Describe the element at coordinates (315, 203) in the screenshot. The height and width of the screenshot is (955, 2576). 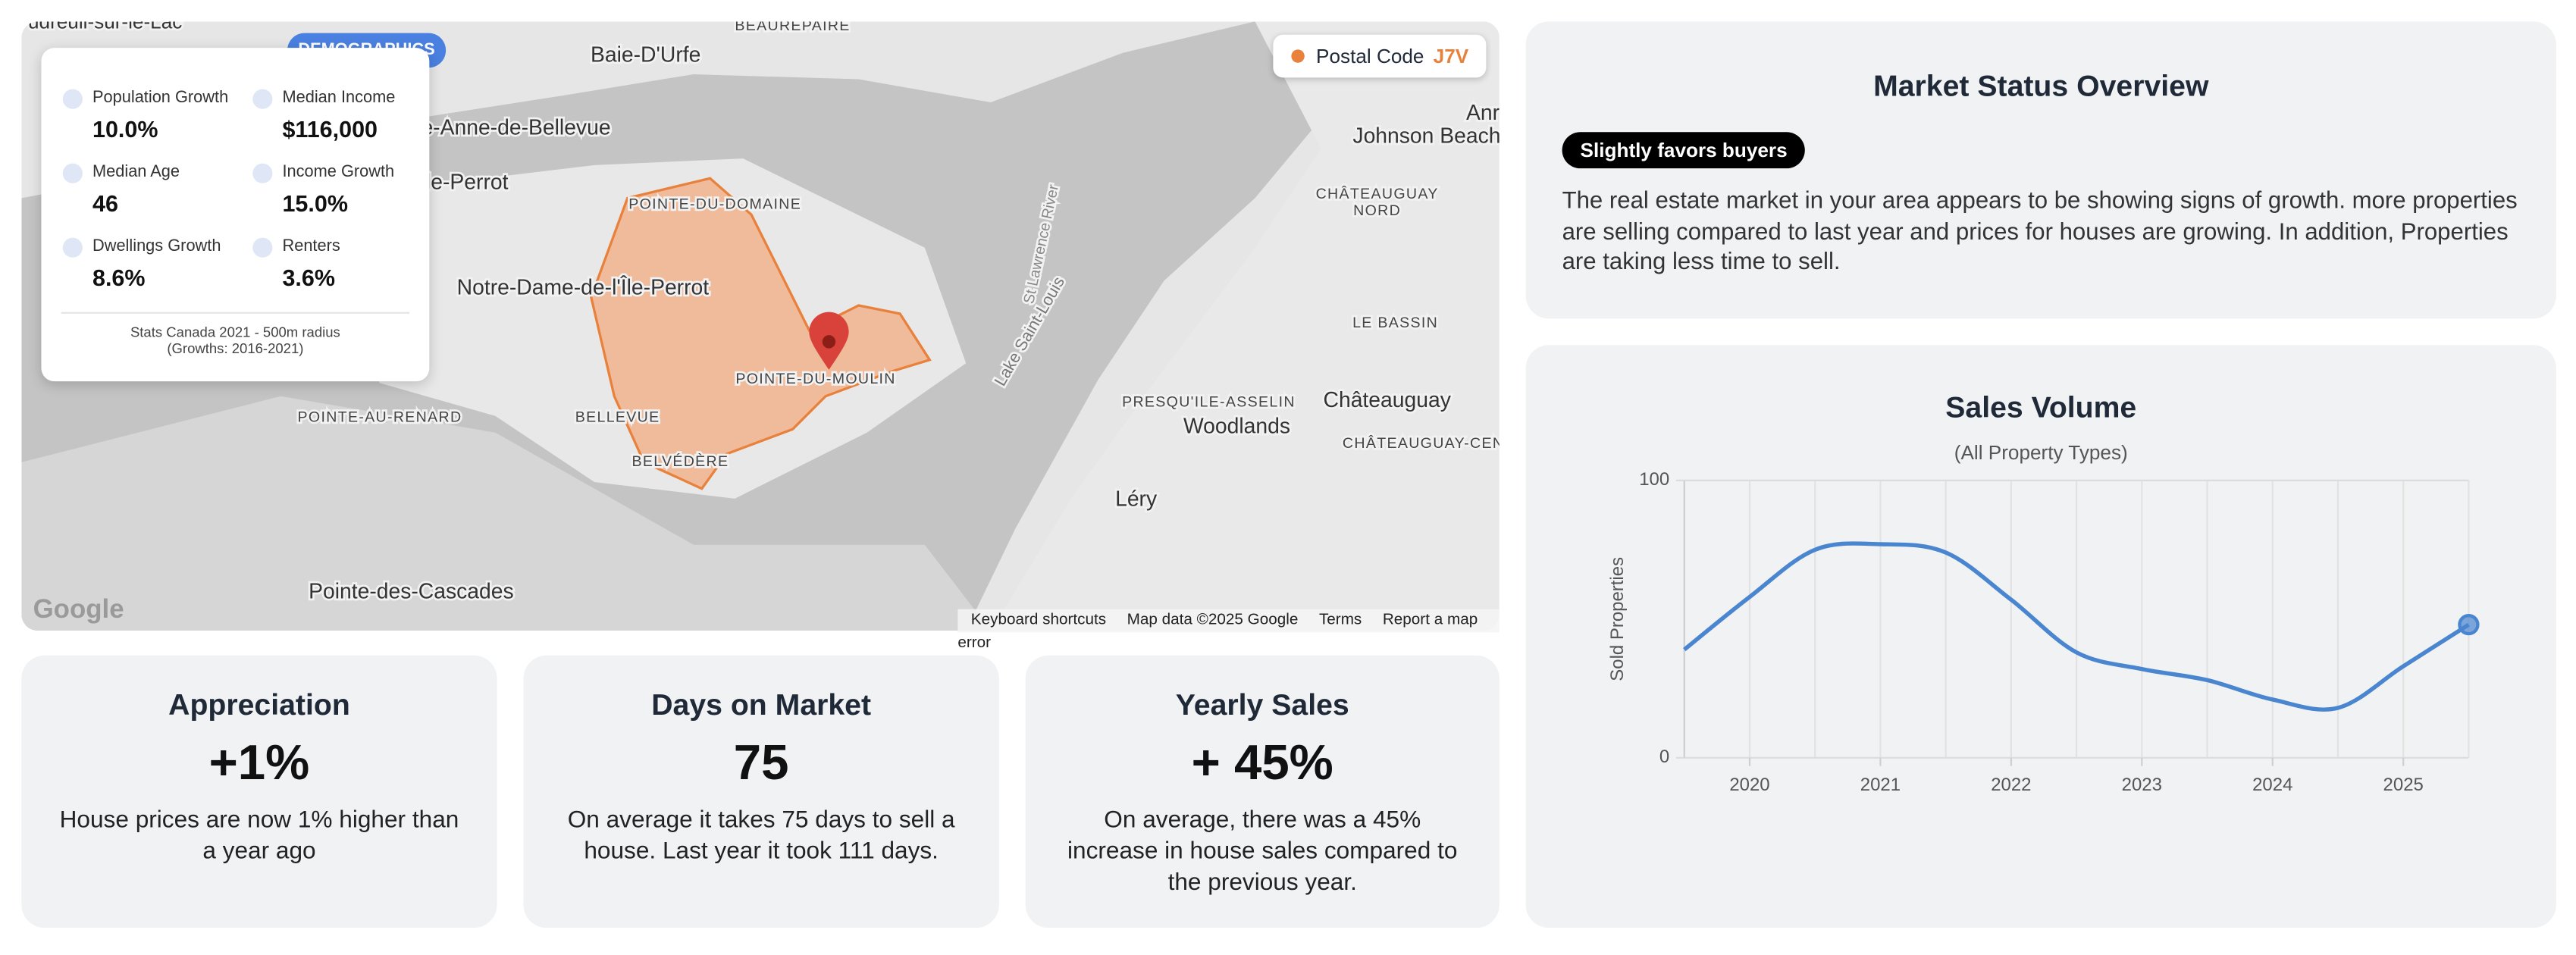
I see `demographic-value: 15.0%` at that location.